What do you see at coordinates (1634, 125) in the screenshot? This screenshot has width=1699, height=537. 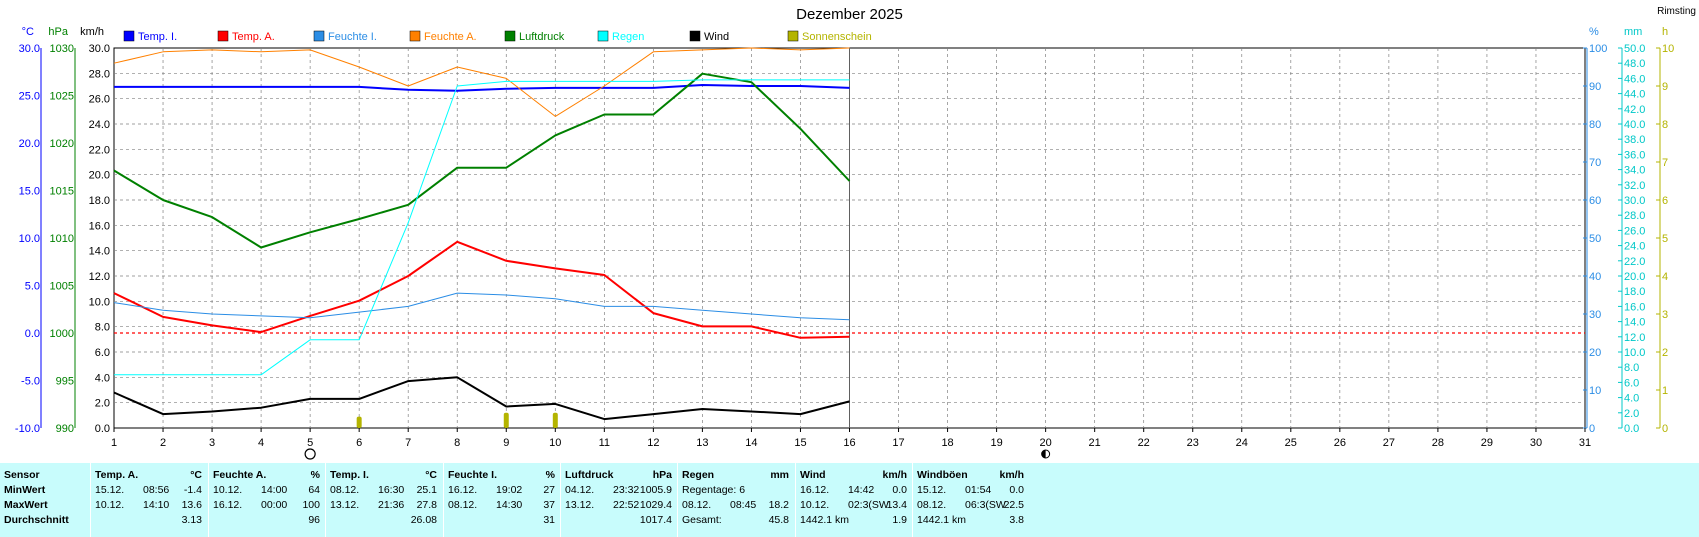 I see `rain-axis-tick-label: 40.0` at bounding box center [1634, 125].